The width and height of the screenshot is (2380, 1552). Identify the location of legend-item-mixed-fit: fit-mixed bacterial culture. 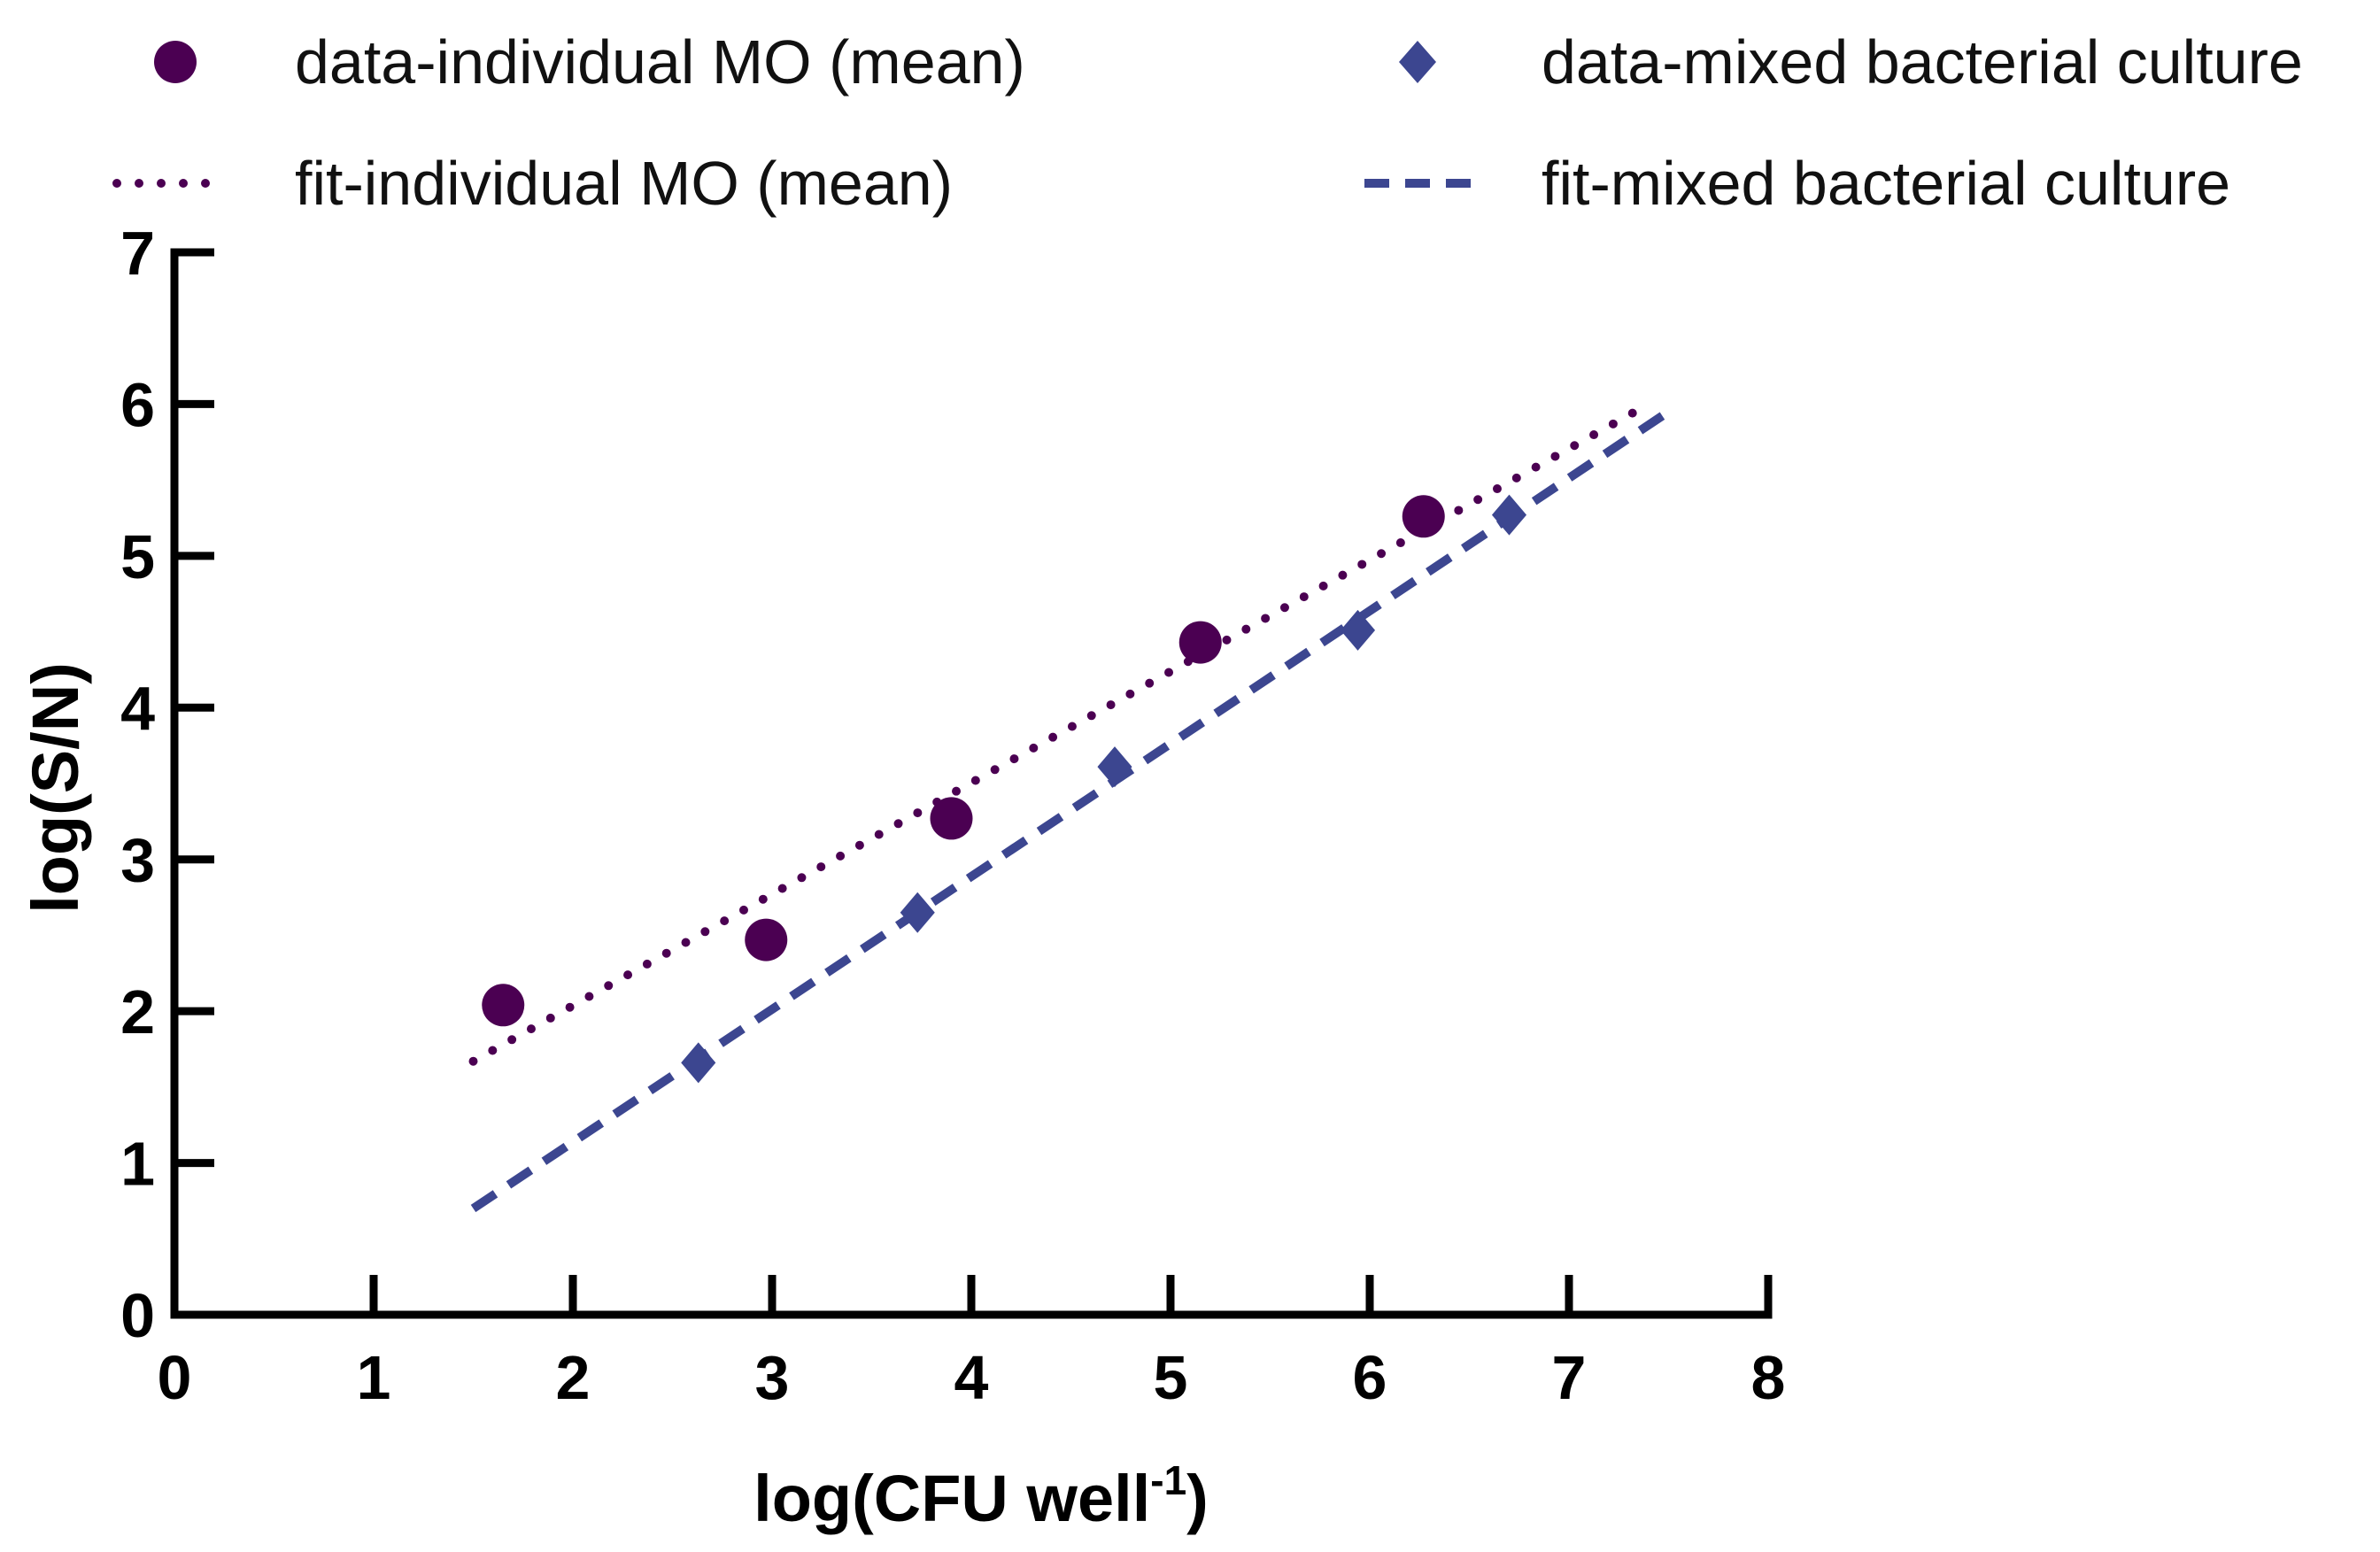
(1797, 183).